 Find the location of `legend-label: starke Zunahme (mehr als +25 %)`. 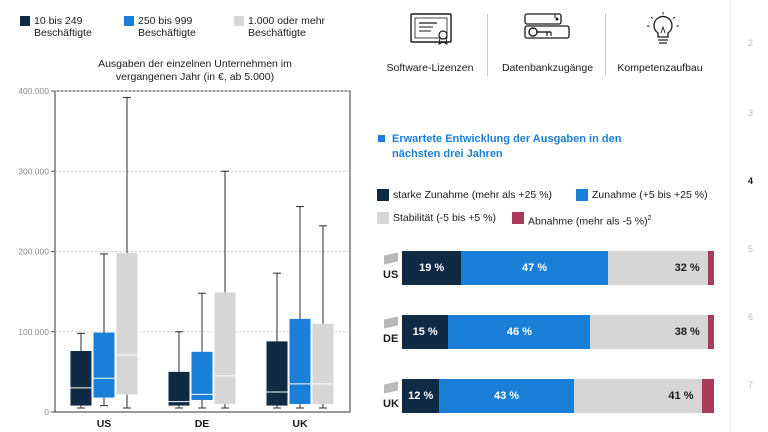

legend-label: starke Zunahme (mehr als +25 %) is located at coordinates (473, 195).